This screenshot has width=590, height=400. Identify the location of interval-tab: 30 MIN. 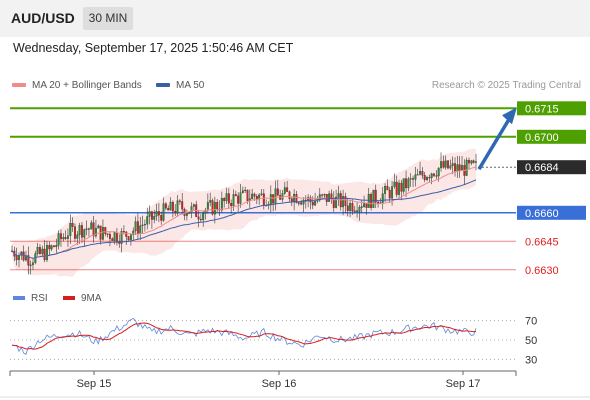
(108, 18).